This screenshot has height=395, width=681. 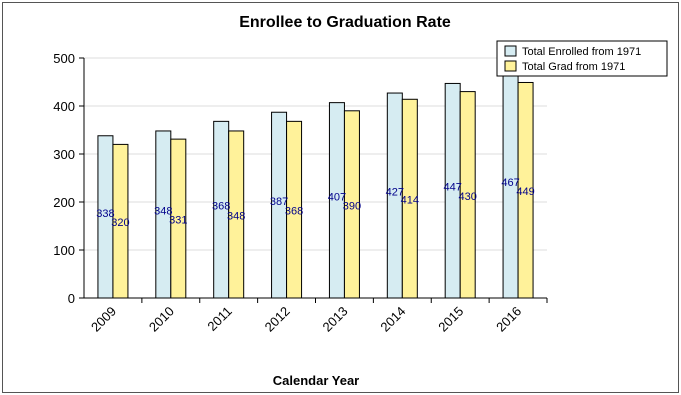 What do you see at coordinates (510, 51) in the screenshot?
I see `legend-swatch-enrolled` at bounding box center [510, 51].